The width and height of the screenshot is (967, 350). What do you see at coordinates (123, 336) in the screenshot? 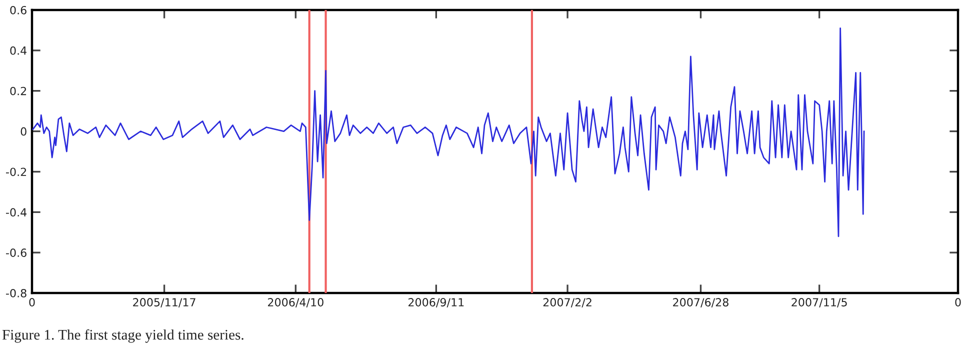
I see `caption: Figure 1. The first stage yield time series.` at bounding box center [123, 336].